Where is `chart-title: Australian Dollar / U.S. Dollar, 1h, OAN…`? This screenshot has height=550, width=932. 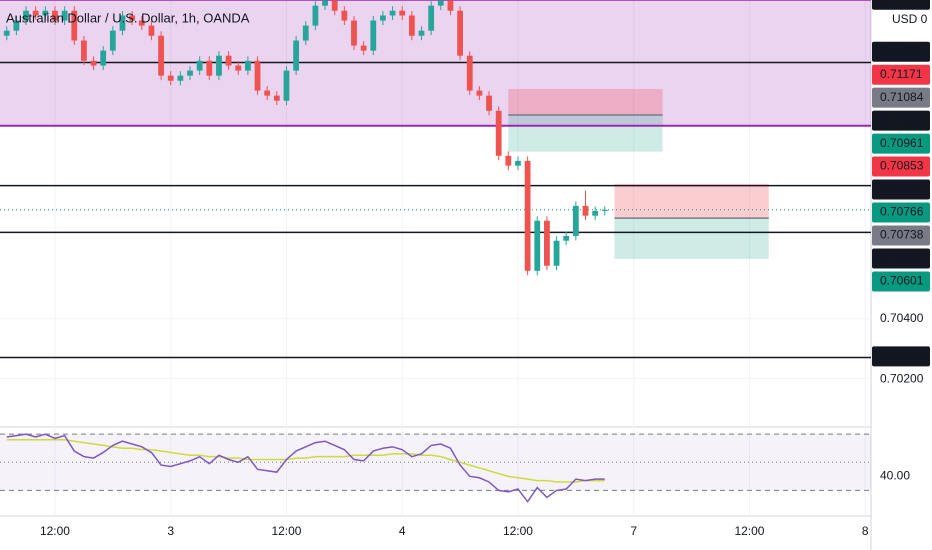 chart-title: Australian Dollar / U.S. Dollar, 1h, OAN… is located at coordinates (128, 17).